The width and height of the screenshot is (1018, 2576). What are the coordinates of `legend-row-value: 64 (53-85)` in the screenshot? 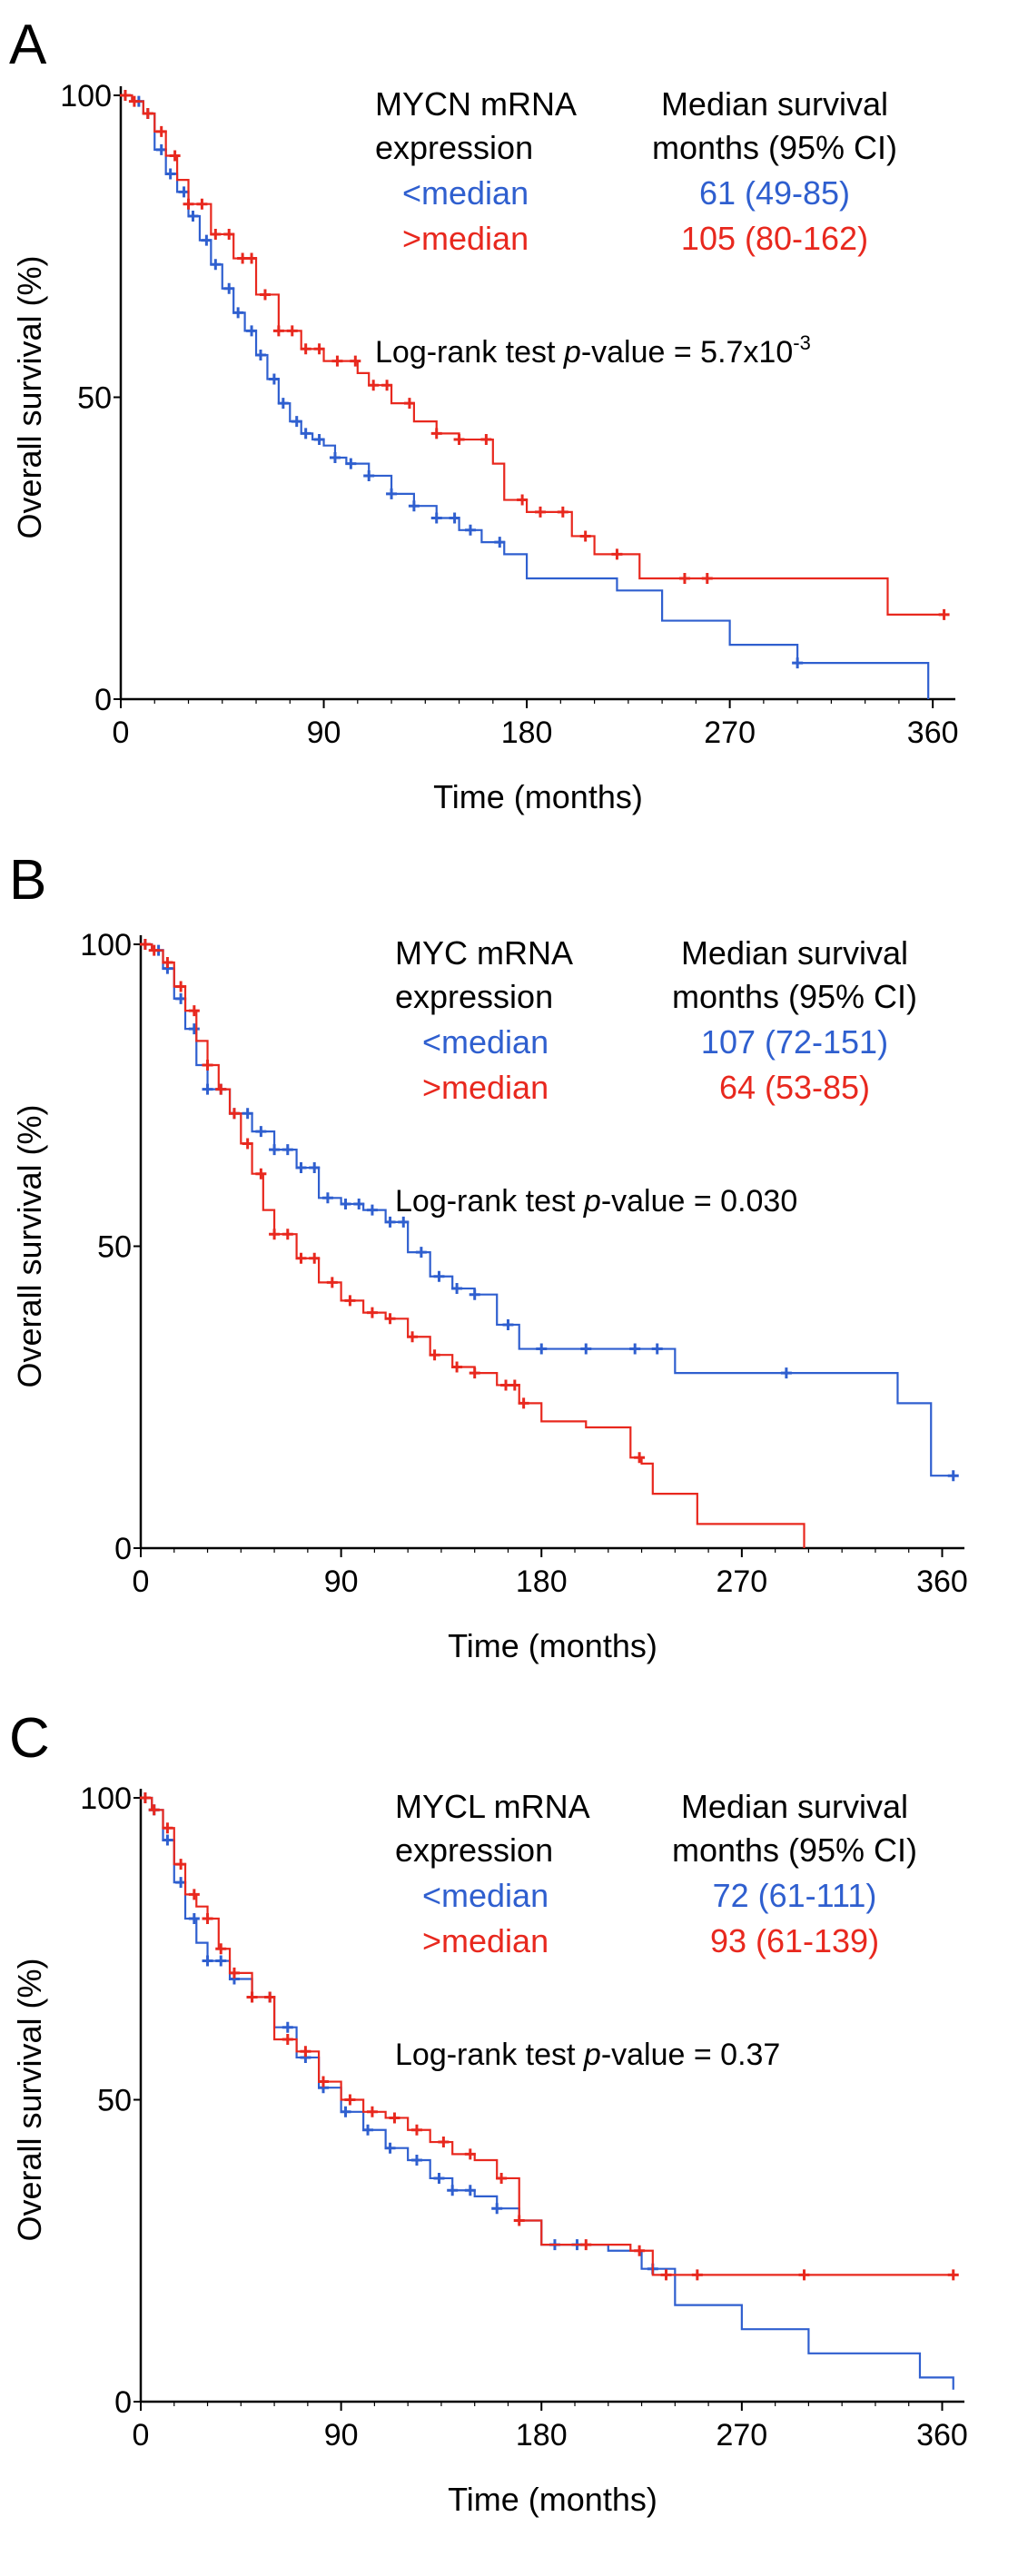 It's located at (795, 1087).